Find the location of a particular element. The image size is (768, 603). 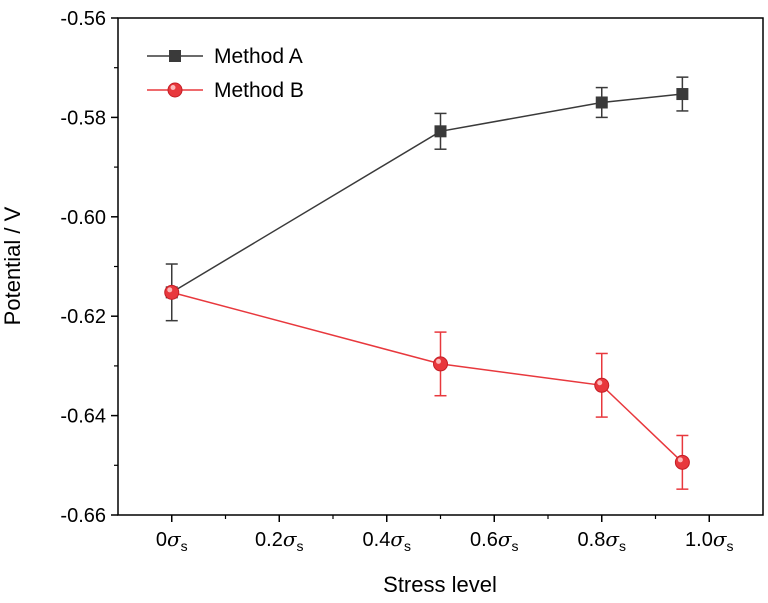

legend: Method A Method B is located at coordinates (225, 73).